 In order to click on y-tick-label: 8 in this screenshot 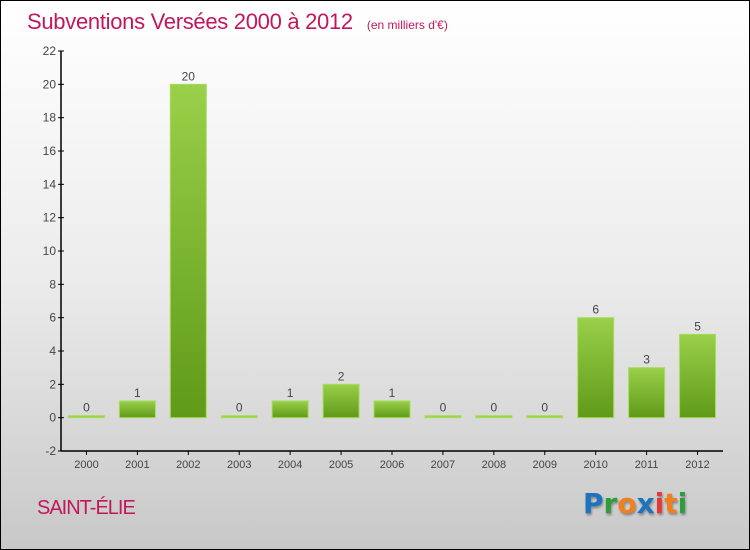, I will do `click(52, 284)`.